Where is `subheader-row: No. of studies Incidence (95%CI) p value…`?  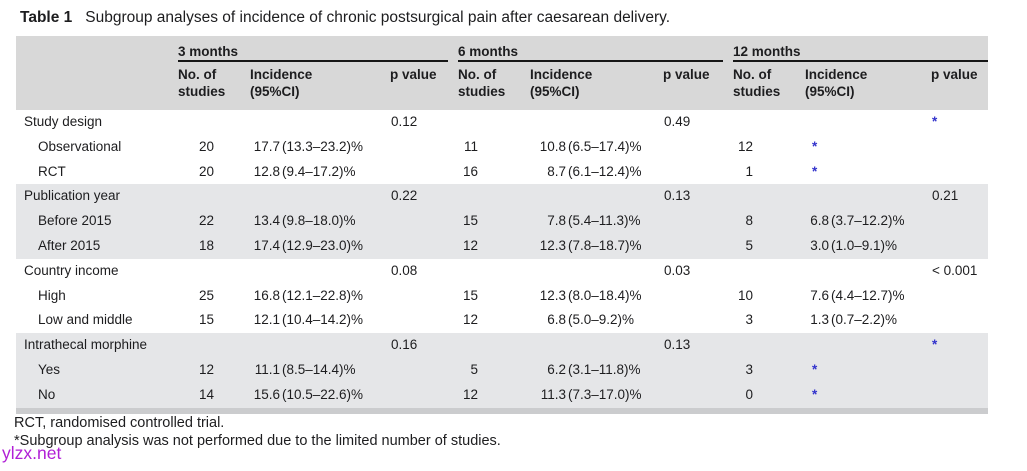 subheader-row: No. of studies Incidence (95%CI) p value… is located at coordinates (502, 86).